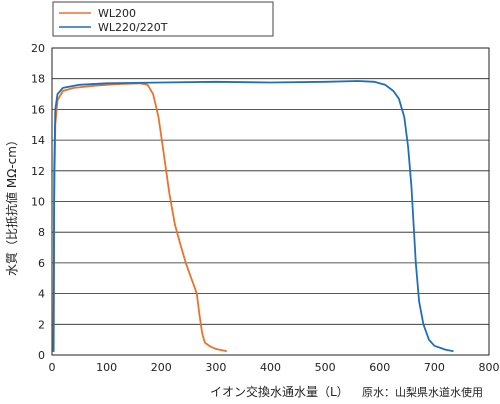  Describe the element at coordinates (215, 367) in the screenshot. I see `x-tick-300: 300` at that location.